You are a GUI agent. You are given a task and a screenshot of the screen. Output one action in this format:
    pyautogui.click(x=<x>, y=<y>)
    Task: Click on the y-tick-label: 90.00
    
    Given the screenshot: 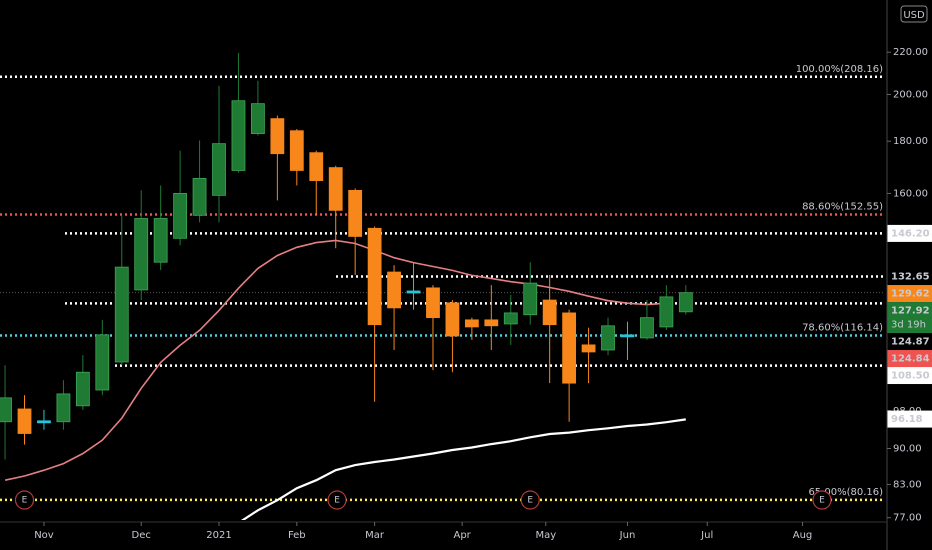 What is the action you would take?
    pyautogui.click(x=907, y=449)
    